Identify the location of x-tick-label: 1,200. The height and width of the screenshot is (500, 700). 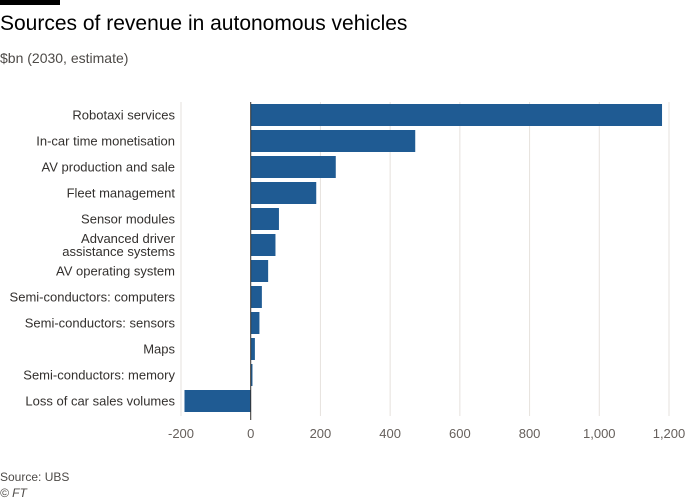
(669, 433).